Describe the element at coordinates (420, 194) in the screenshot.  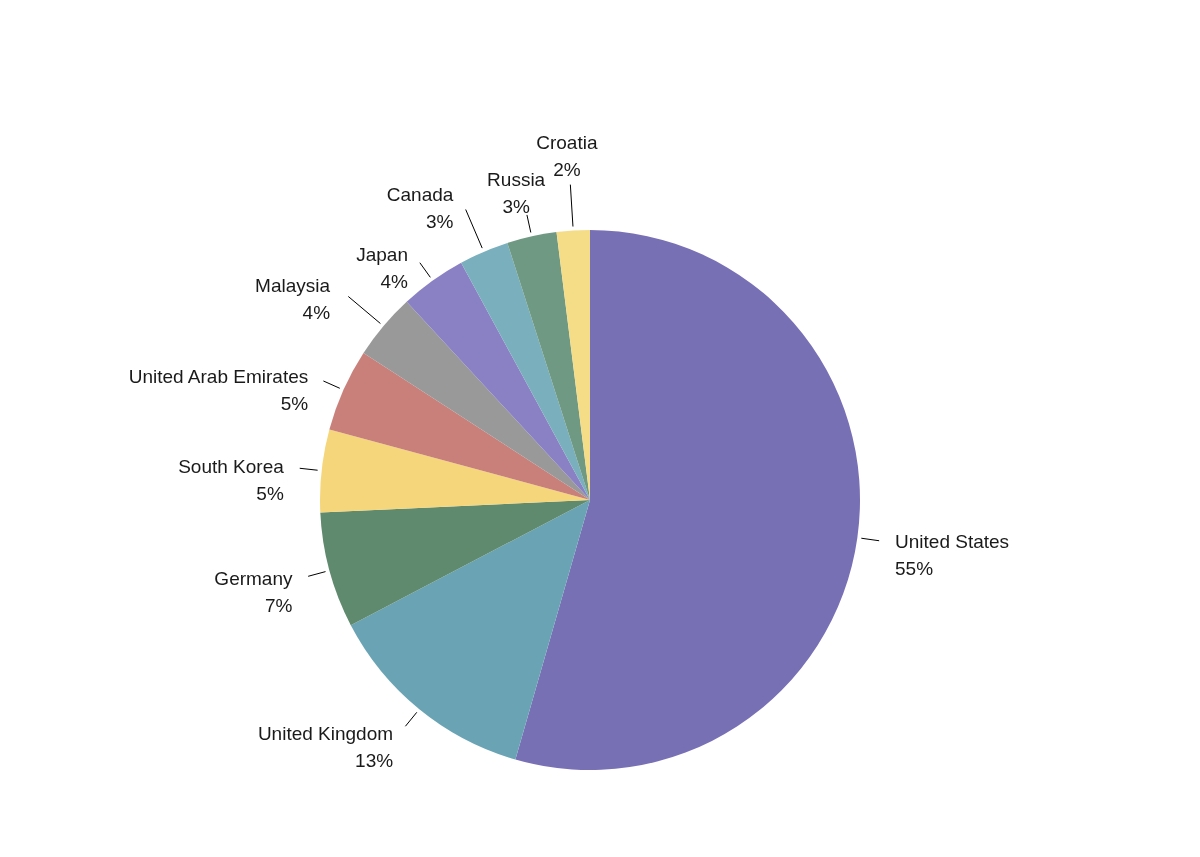
I see `slice-label: Canada` at that location.